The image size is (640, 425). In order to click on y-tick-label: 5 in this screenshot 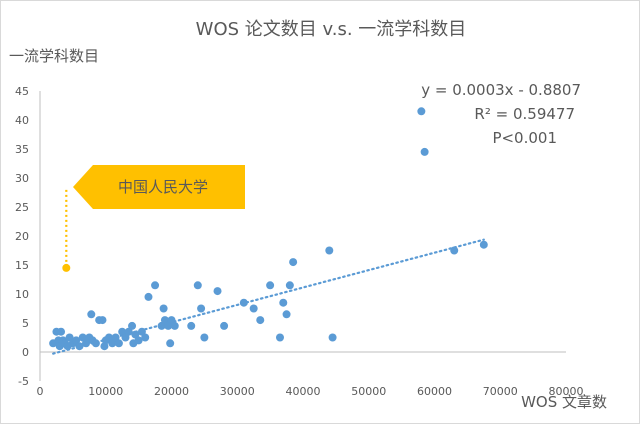, I will do `click(25, 323)`.